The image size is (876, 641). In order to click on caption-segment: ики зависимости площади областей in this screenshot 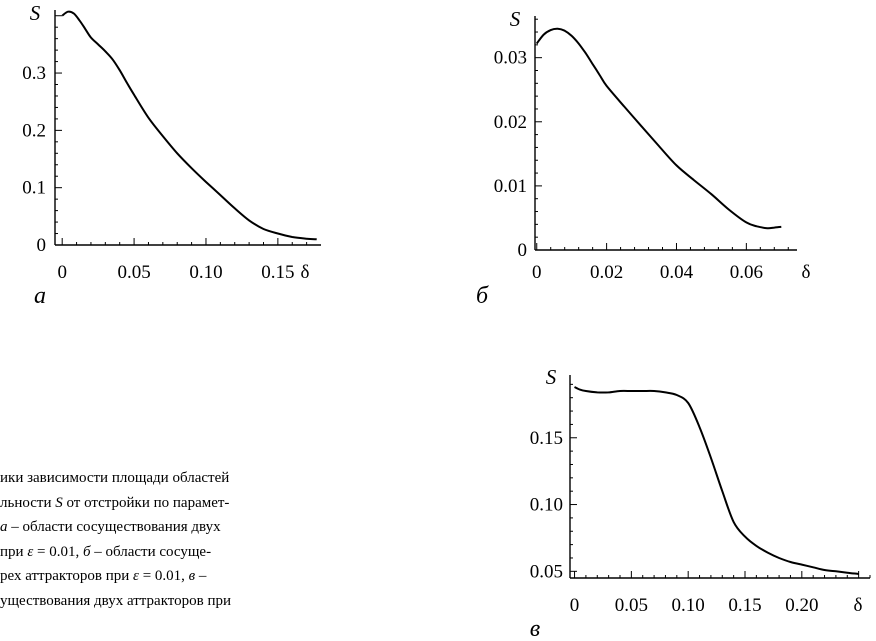, I will do `click(115, 478)`.